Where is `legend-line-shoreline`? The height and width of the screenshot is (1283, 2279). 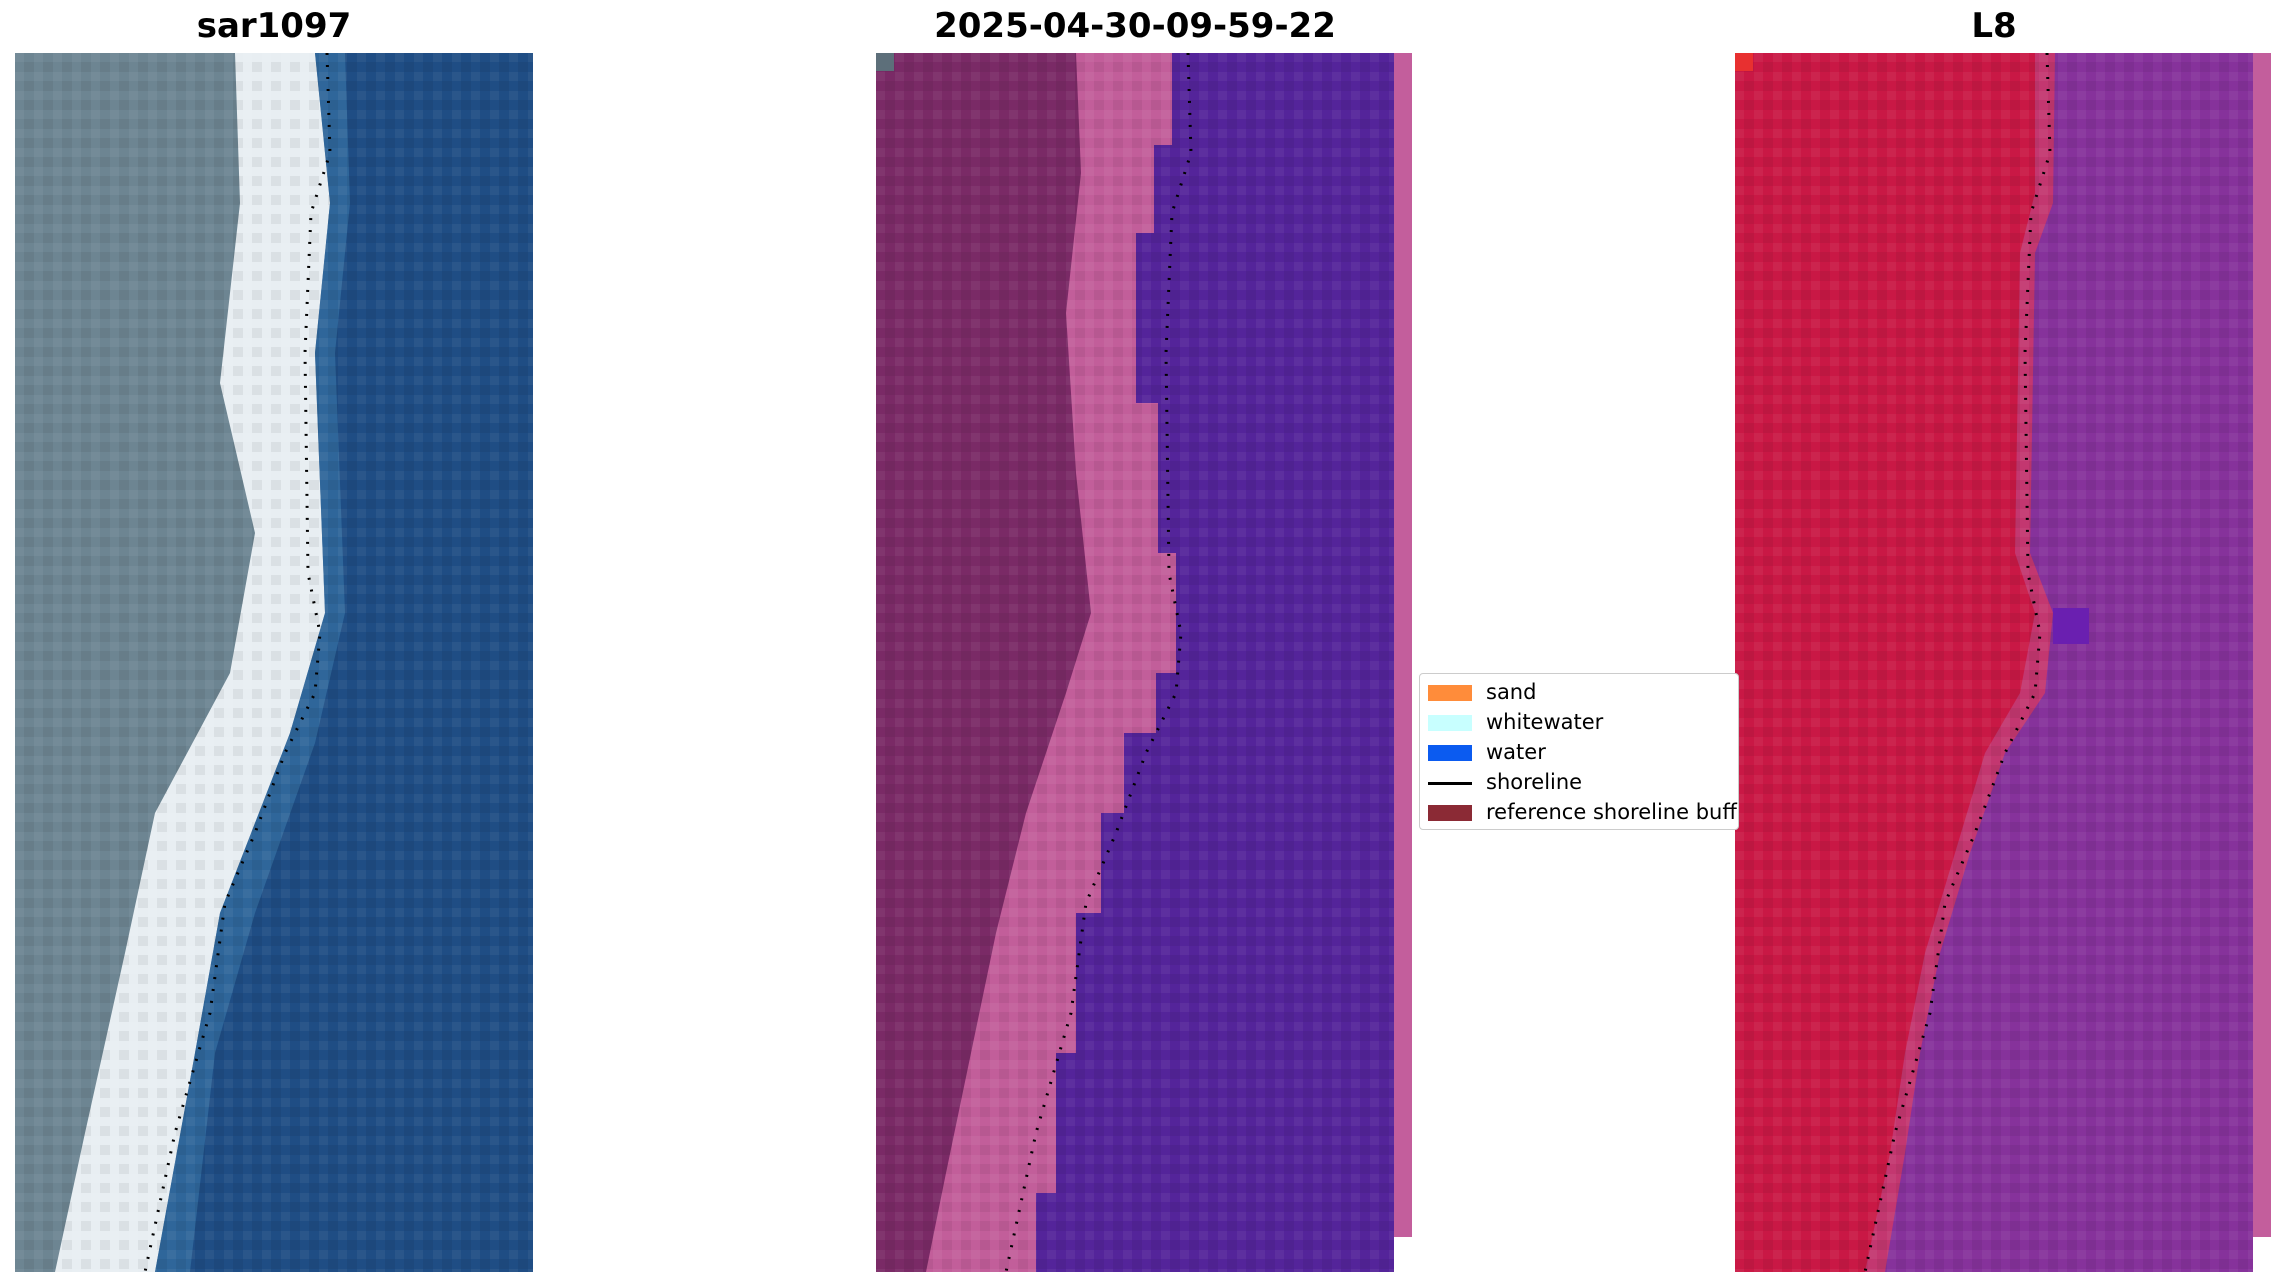
legend-line-shoreline is located at coordinates (1450, 783).